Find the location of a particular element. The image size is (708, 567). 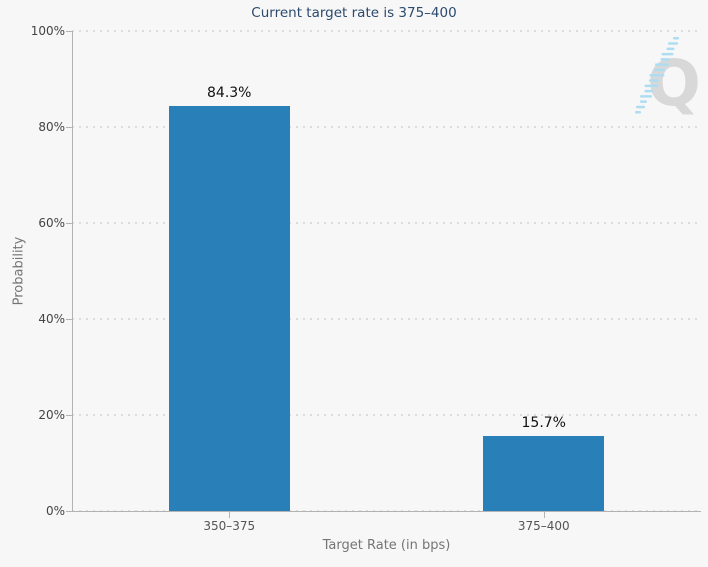

y-tick-label: 40% is located at coordinates (51, 319).